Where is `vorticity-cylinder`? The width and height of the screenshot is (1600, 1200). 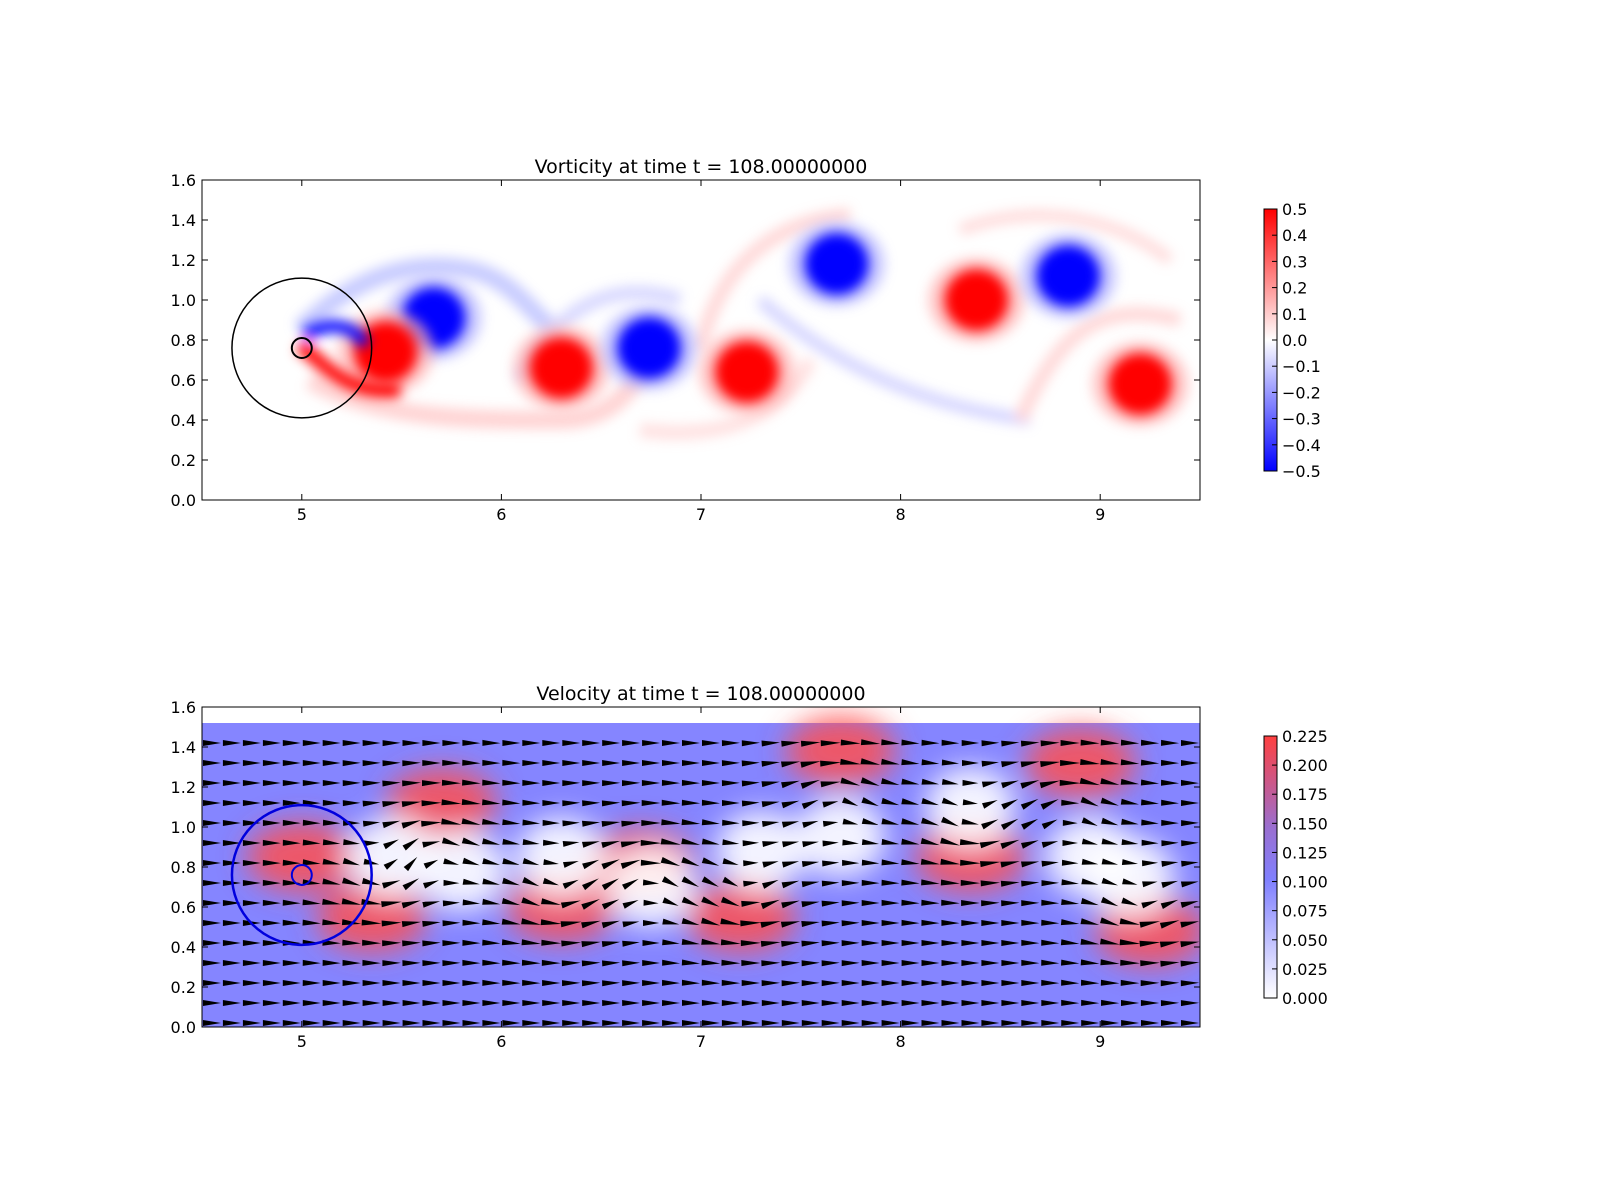
vorticity-cylinder is located at coordinates (301, 348).